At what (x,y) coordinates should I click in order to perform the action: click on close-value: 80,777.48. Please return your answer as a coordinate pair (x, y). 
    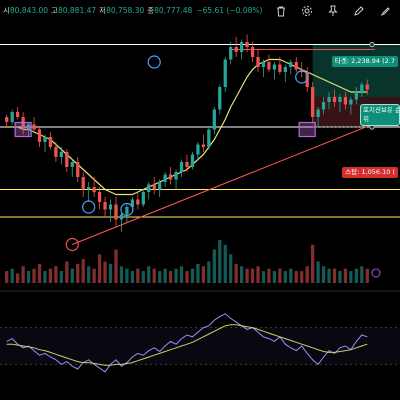
    Looking at the image, I should click on (173, 10).